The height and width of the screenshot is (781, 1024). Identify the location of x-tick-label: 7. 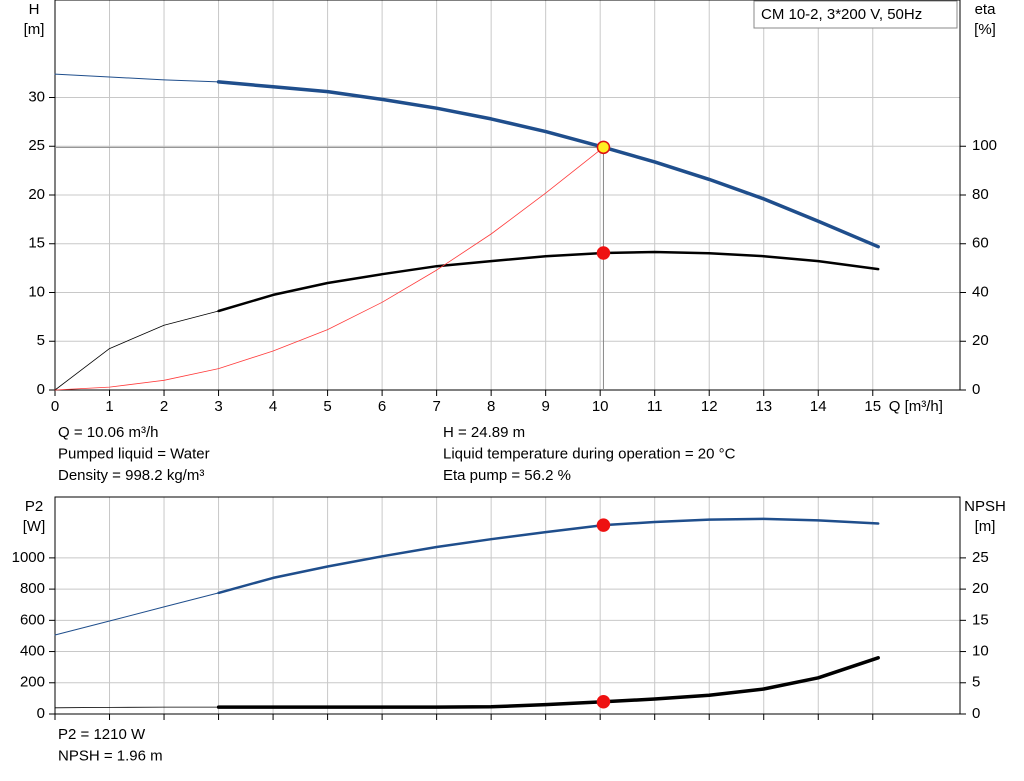
(436, 406).